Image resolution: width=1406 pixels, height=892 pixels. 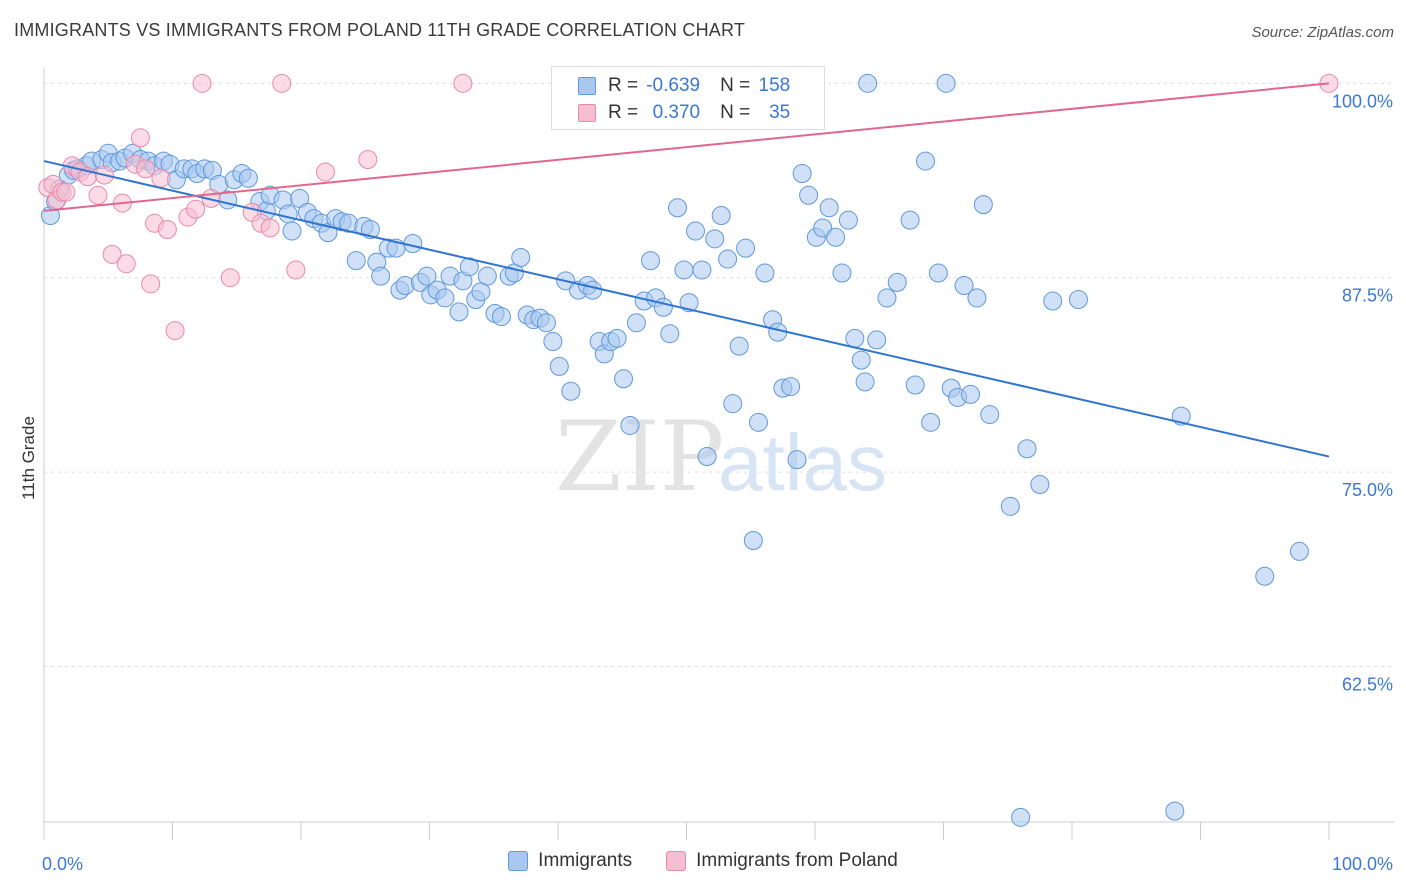 I want to click on trendline-poland, so click(x=686, y=147).